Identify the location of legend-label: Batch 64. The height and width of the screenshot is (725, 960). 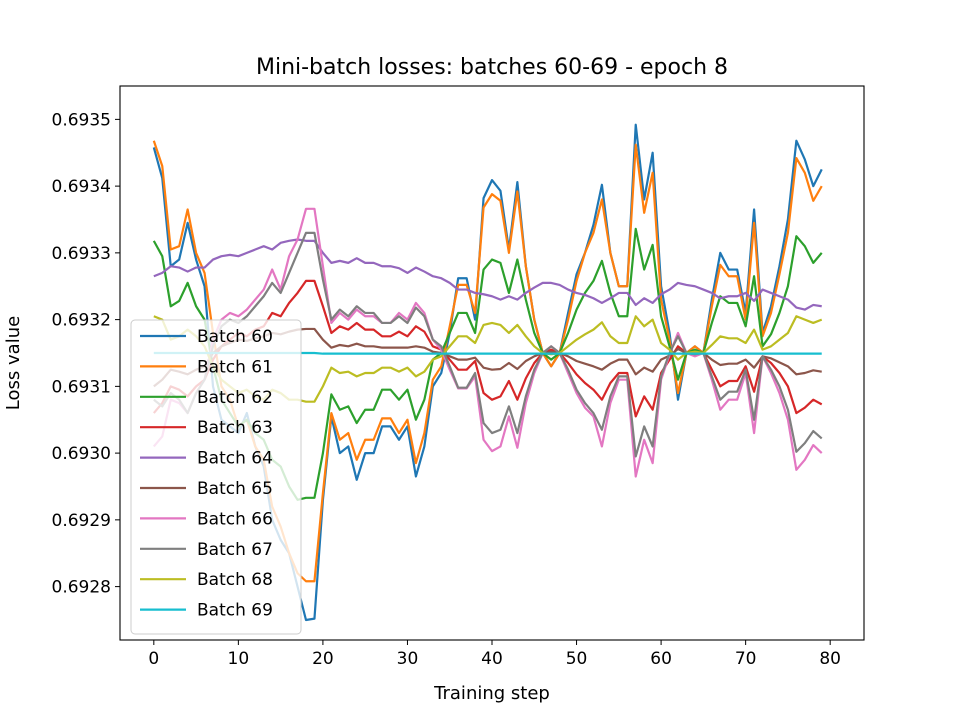
(235, 459).